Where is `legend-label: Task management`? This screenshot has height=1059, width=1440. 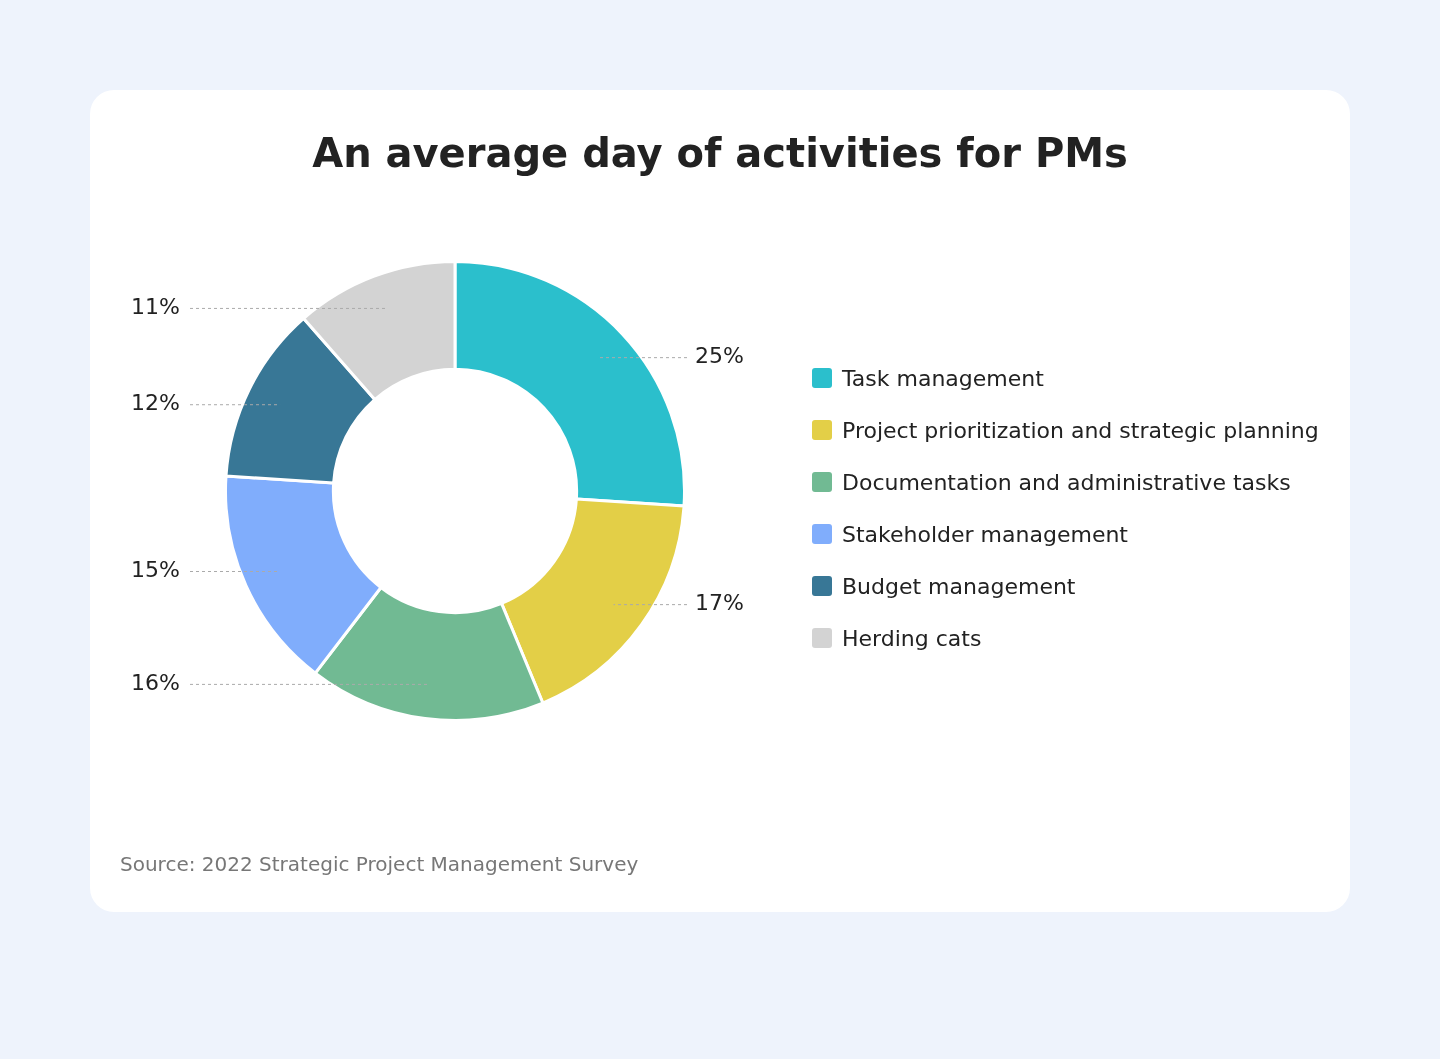 legend-label: Task management is located at coordinates (943, 378).